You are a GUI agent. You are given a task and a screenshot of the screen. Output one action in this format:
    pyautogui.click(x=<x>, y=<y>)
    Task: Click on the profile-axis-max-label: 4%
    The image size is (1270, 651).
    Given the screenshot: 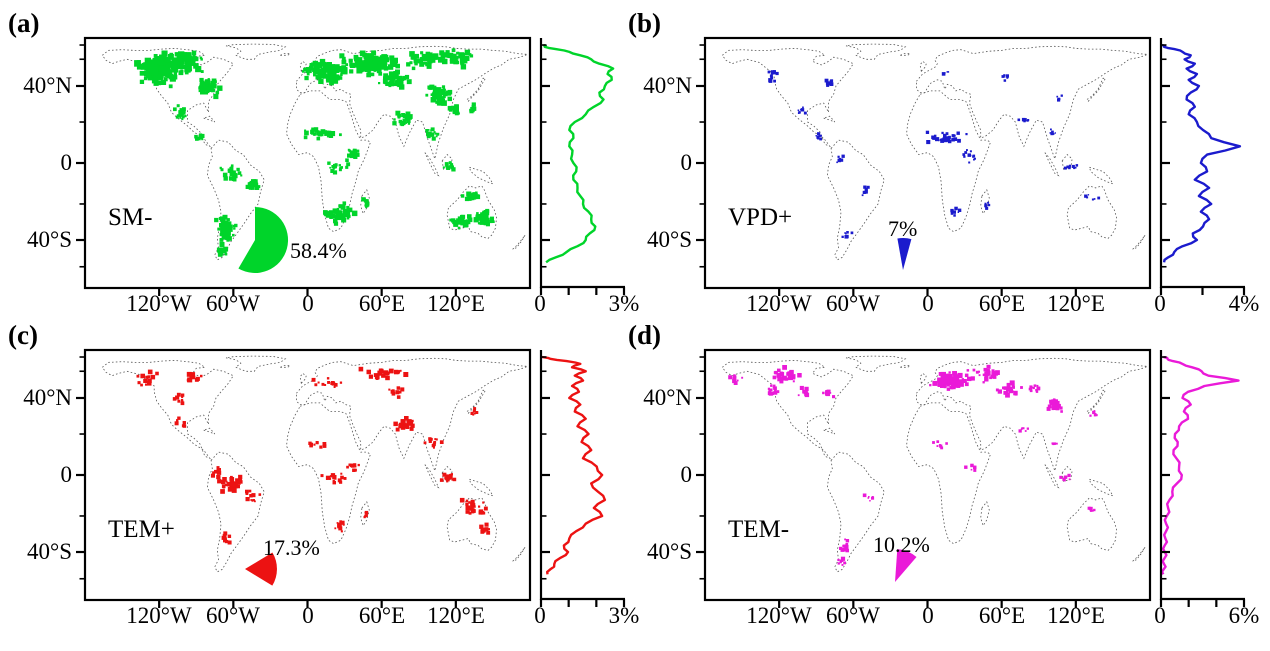 What is the action you would take?
    pyautogui.click(x=1244, y=303)
    